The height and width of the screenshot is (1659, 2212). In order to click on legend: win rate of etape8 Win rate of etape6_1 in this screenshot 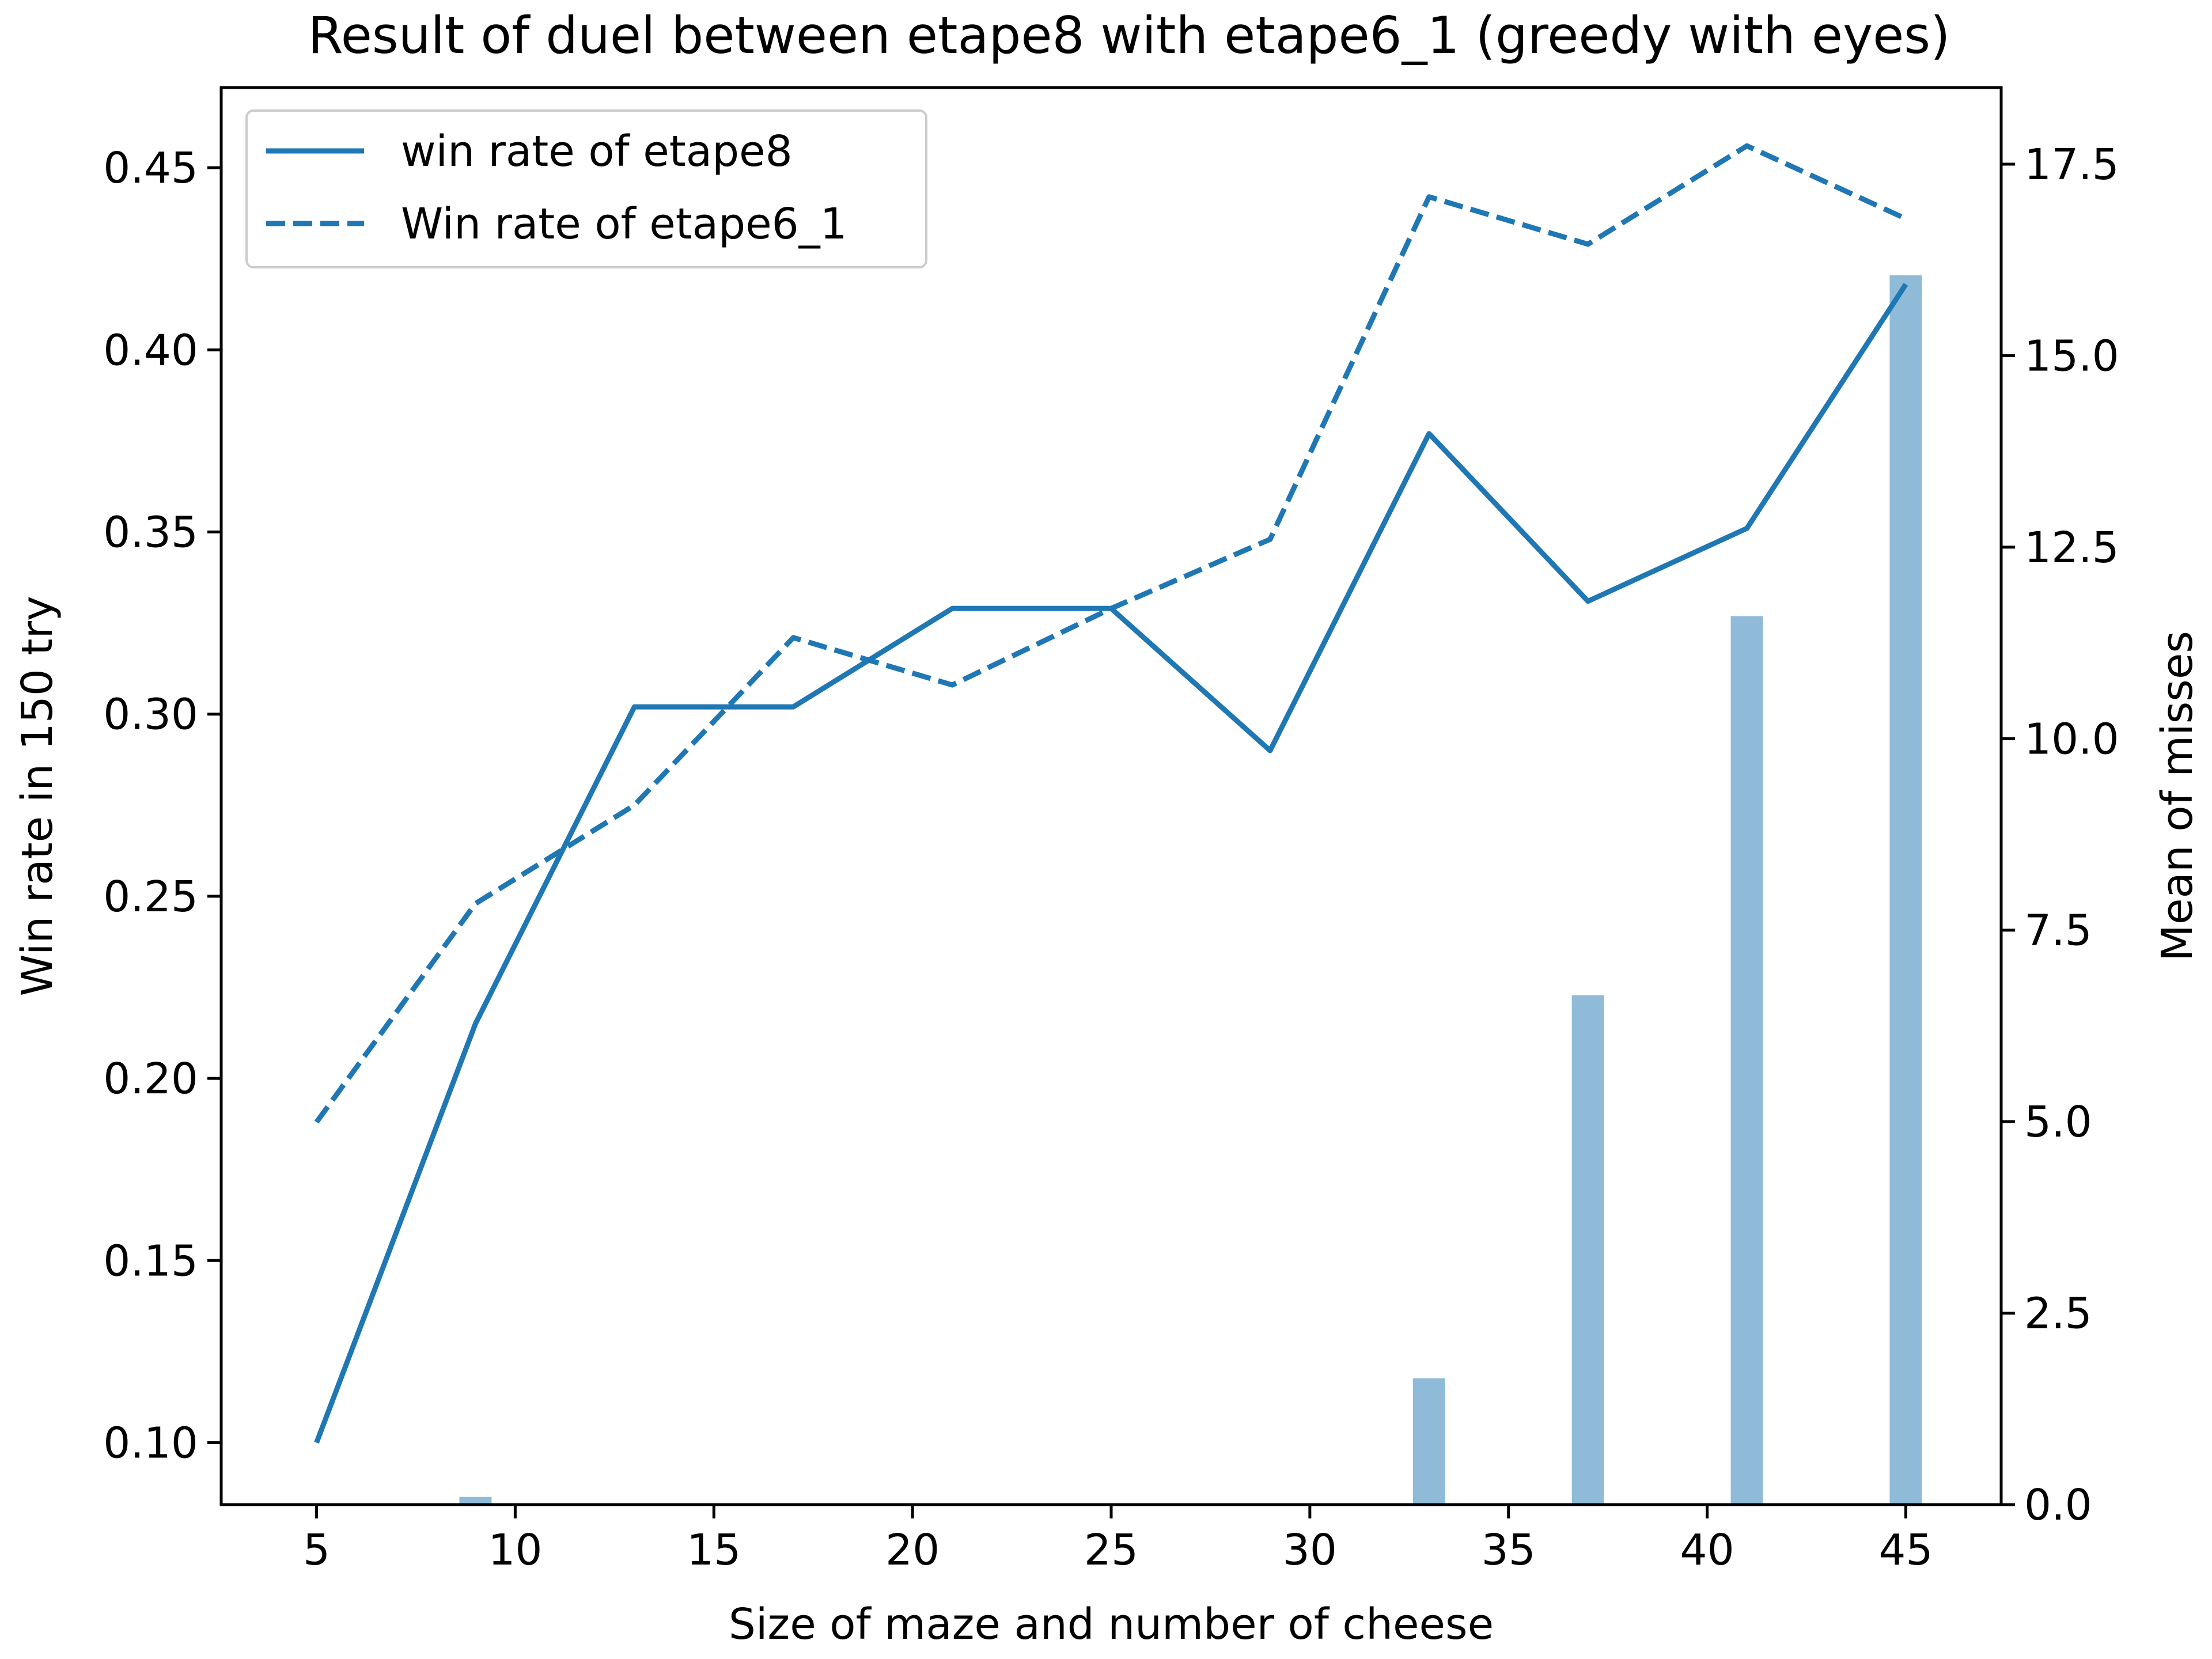, I will do `click(586, 188)`.